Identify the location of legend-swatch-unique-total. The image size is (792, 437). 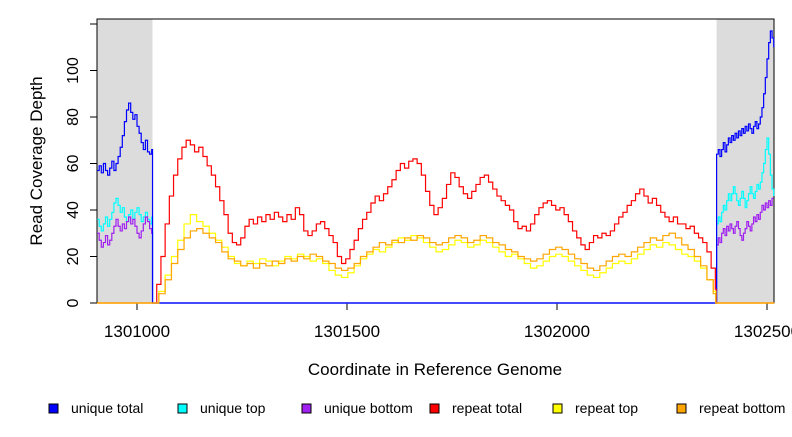
(53, 408).